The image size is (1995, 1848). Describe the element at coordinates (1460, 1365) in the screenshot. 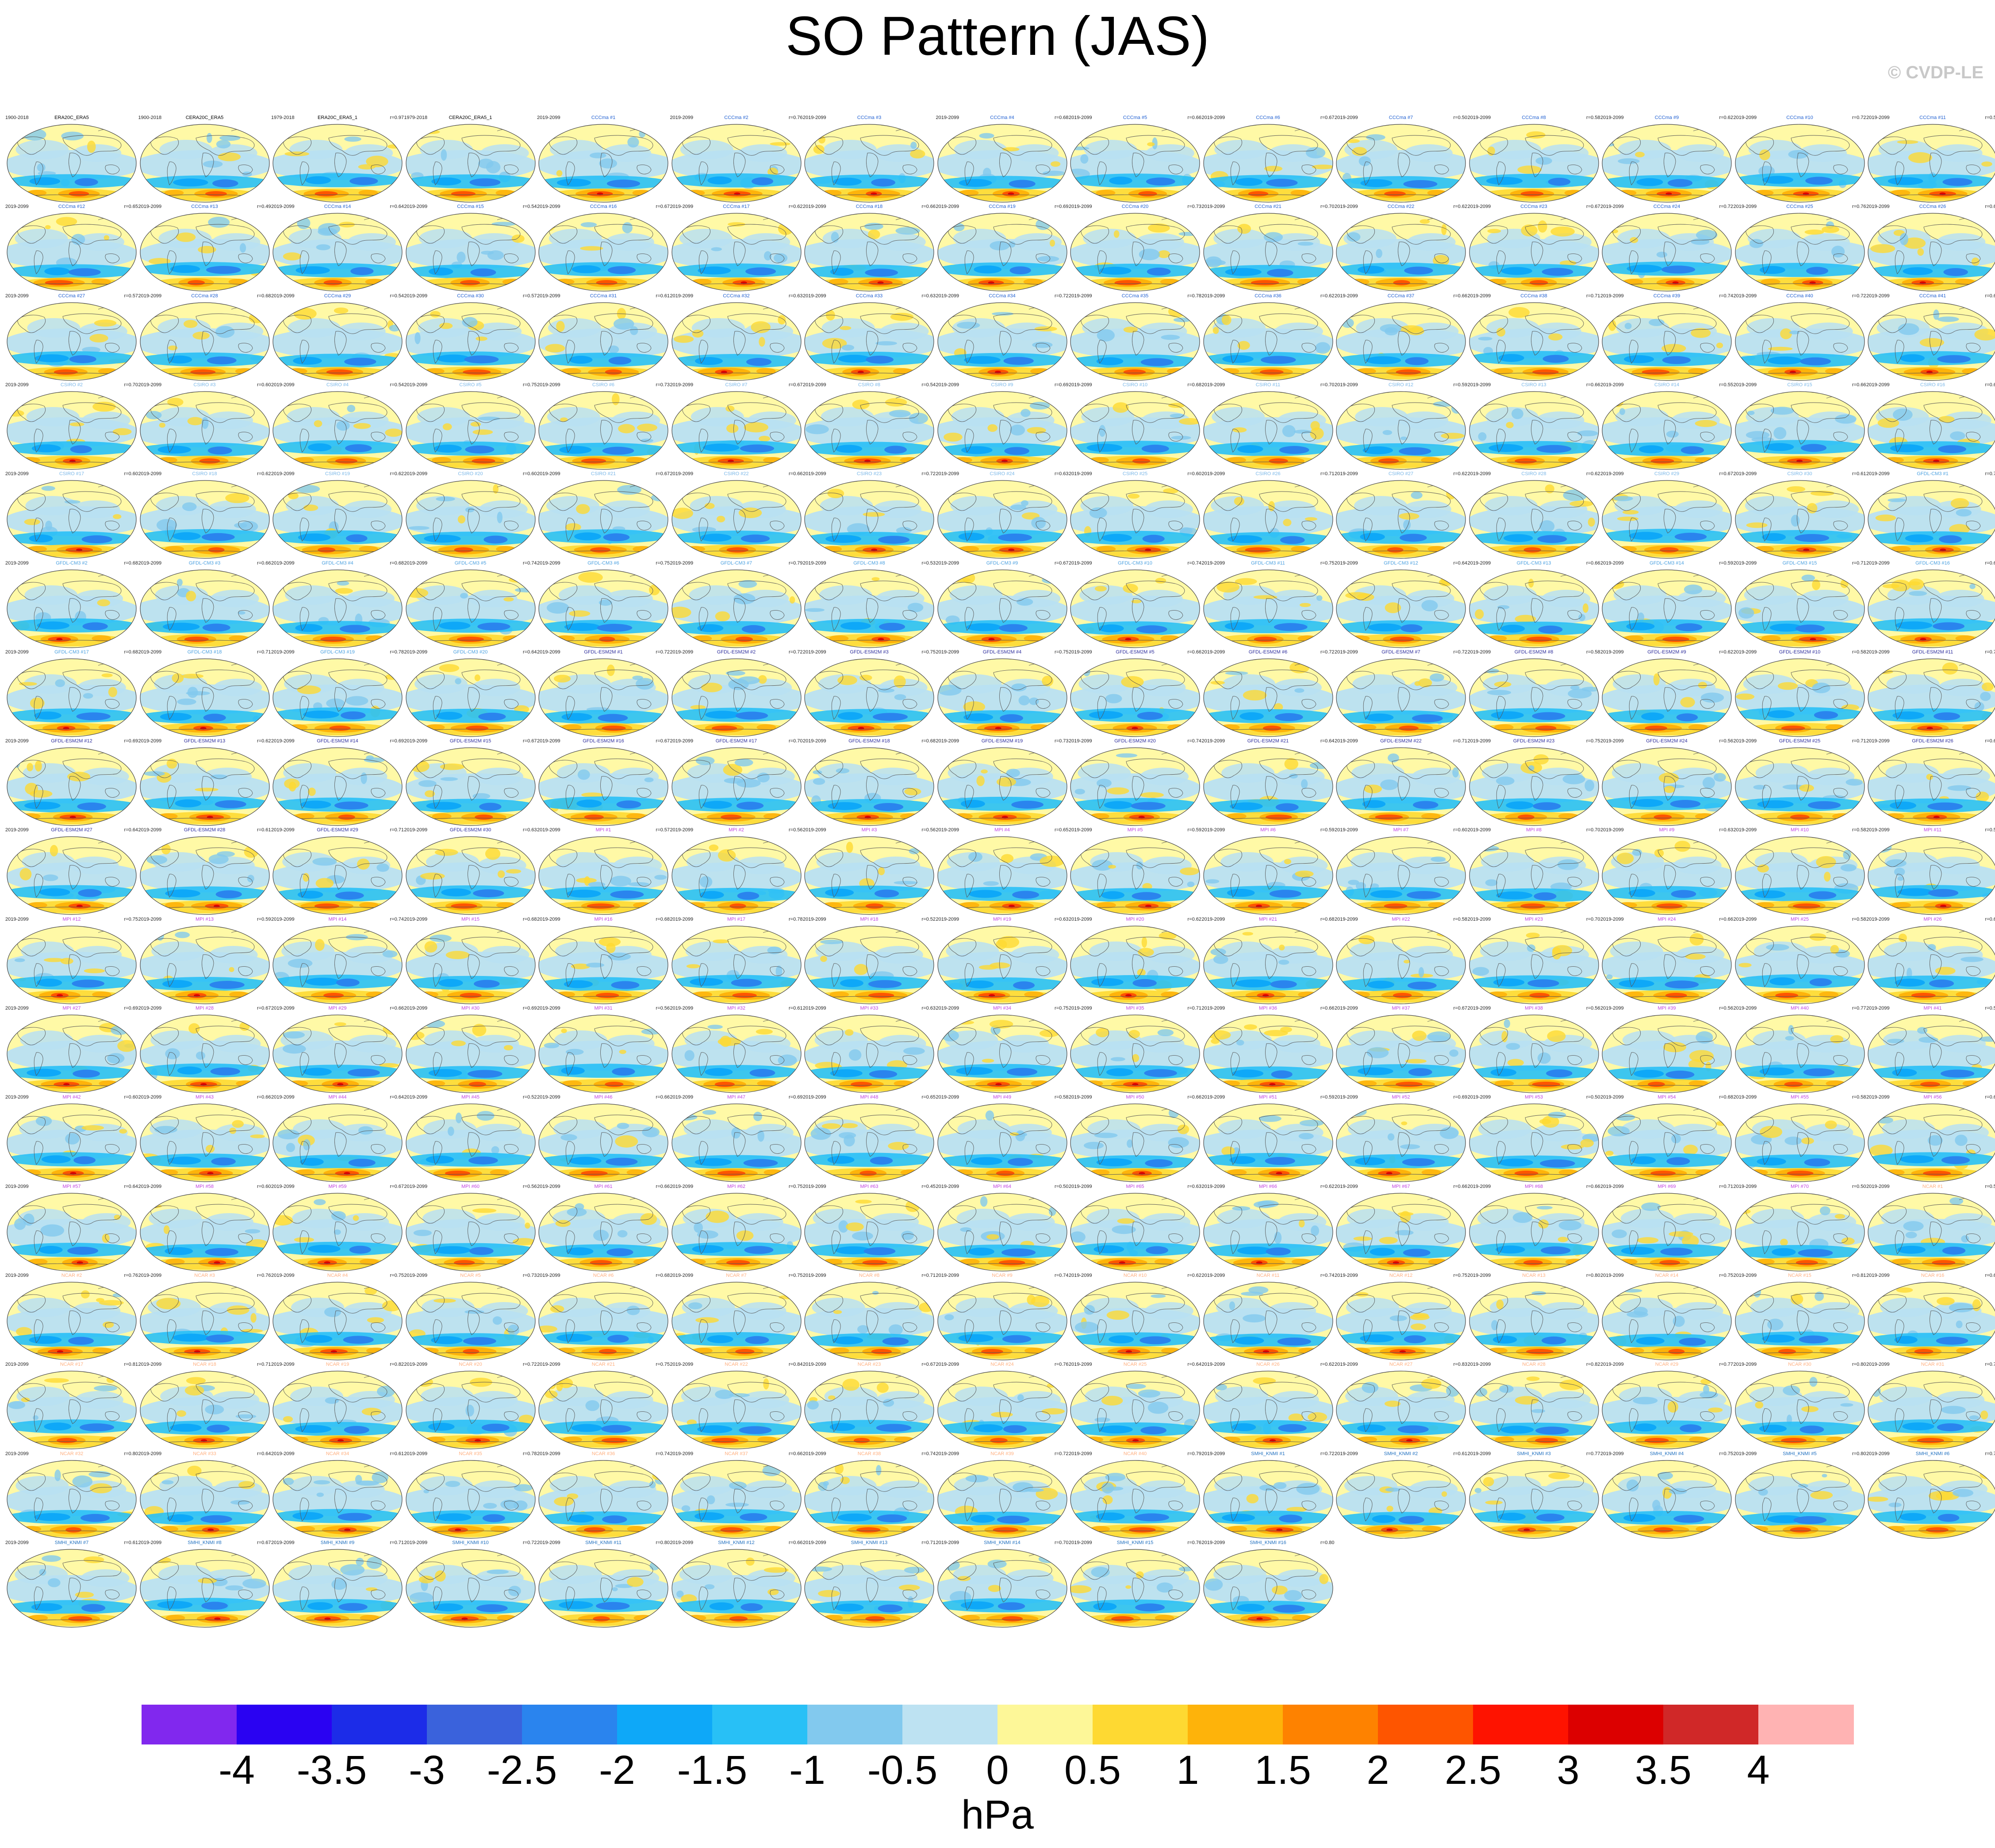

I see `panel-correlation: r=0.83` at that location.